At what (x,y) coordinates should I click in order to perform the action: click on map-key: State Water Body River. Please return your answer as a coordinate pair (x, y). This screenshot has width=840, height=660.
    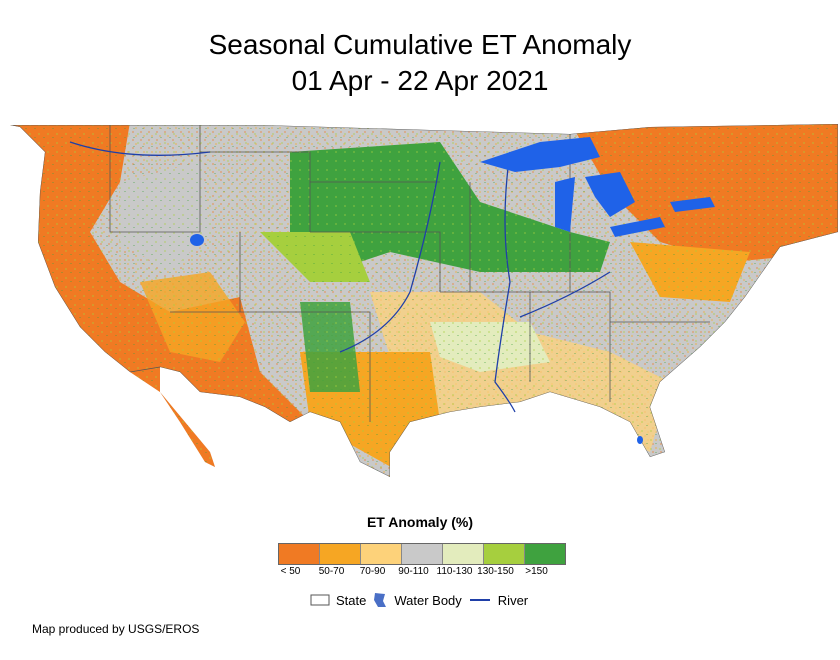
    Looking at the image, I should click on (419, 600).